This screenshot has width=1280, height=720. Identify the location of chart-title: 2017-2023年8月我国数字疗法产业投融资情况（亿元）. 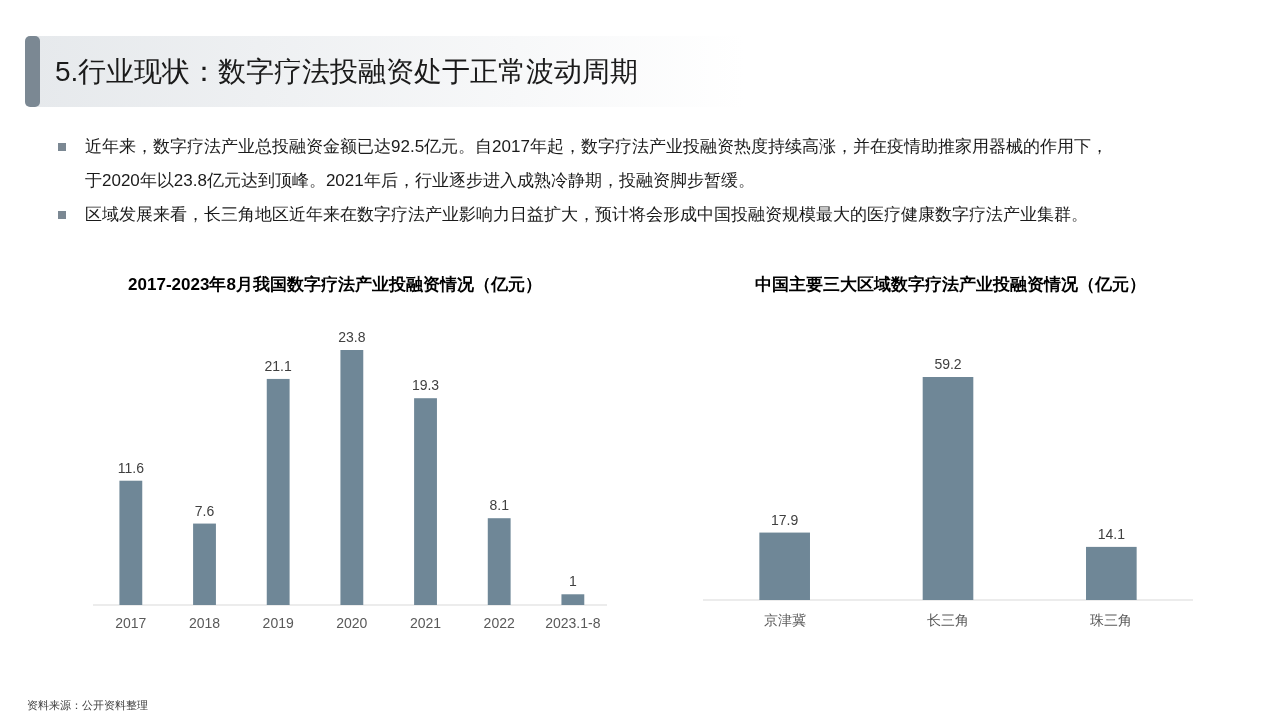
(335, 284).